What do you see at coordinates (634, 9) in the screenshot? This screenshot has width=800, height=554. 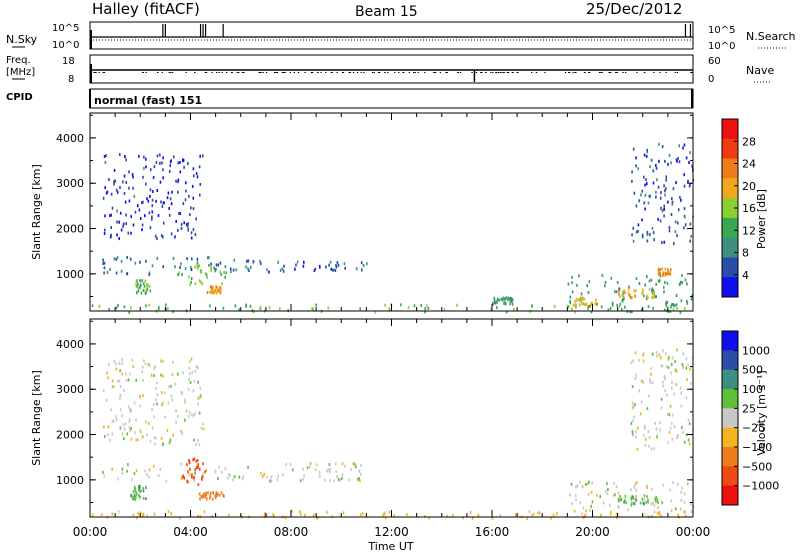 I see `date-title: 25/Dec/2012` at bounding box center [634, 9].